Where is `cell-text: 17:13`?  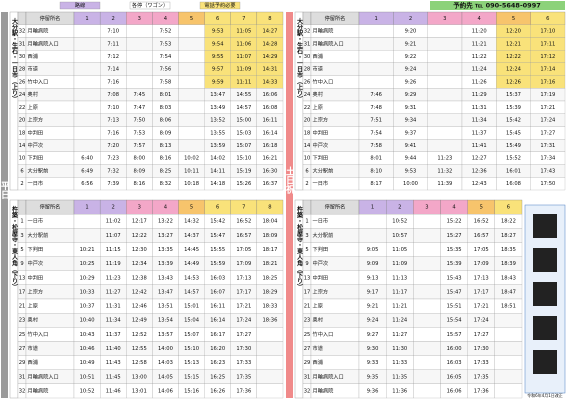 cell-text: 17:13 is located at coordinates (481, 278).